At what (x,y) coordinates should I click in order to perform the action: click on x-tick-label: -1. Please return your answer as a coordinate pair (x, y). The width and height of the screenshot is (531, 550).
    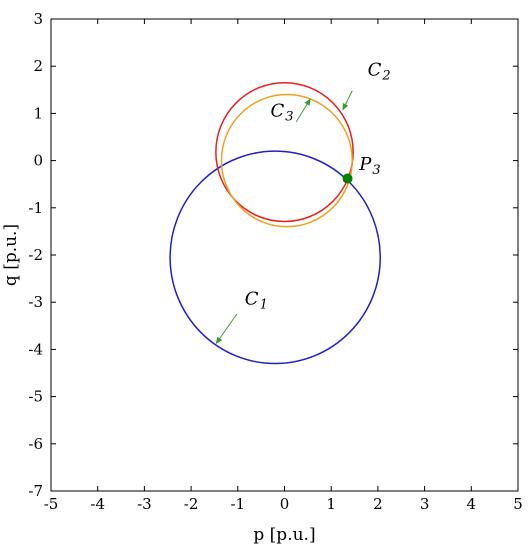
    Looking at the image, I should click on (237, 504).